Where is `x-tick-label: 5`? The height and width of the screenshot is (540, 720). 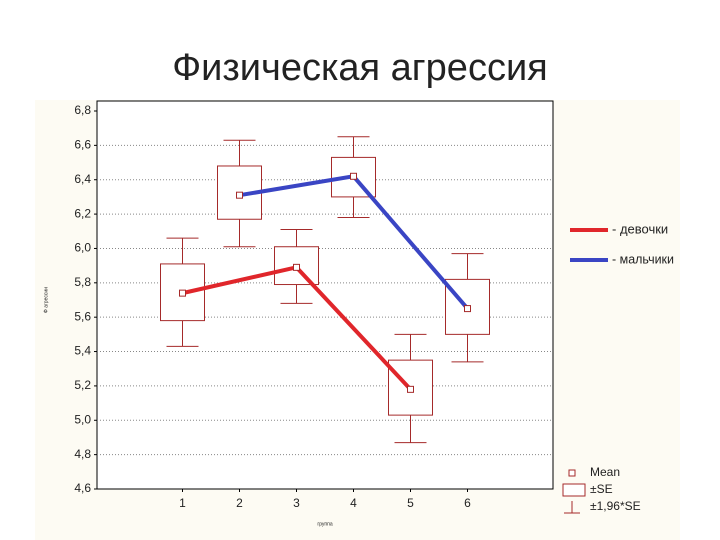 x-tick-label: 5 is located at coordinates (410, 503).